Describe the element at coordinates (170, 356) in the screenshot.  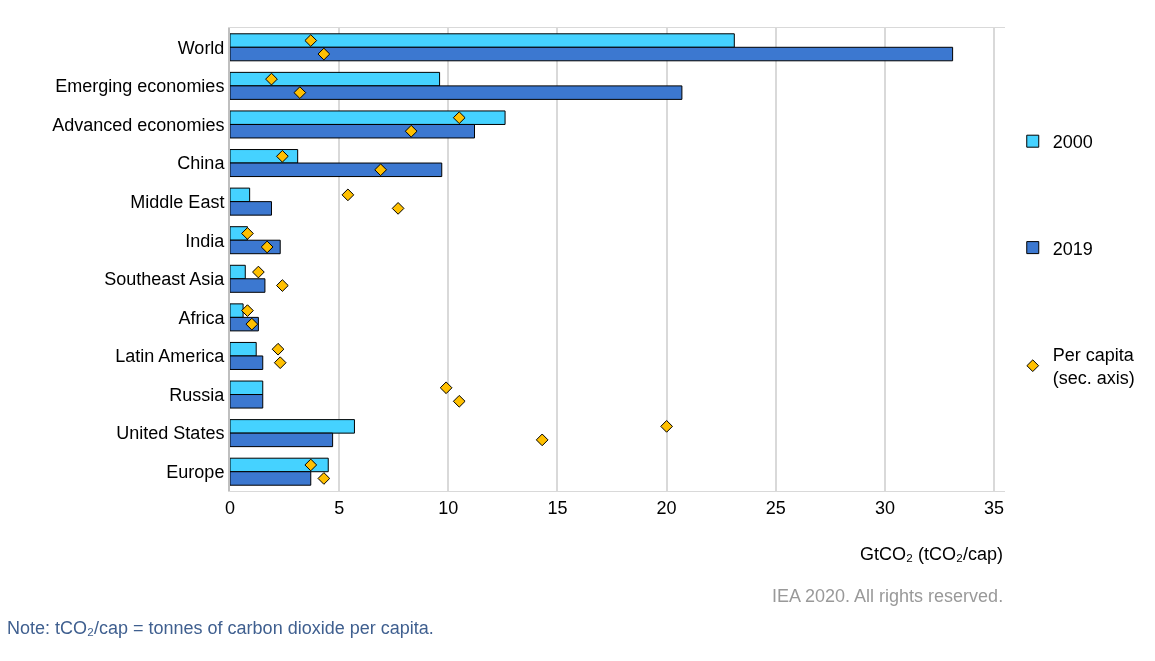
I see `y-tick-label: Latin America` at that location.